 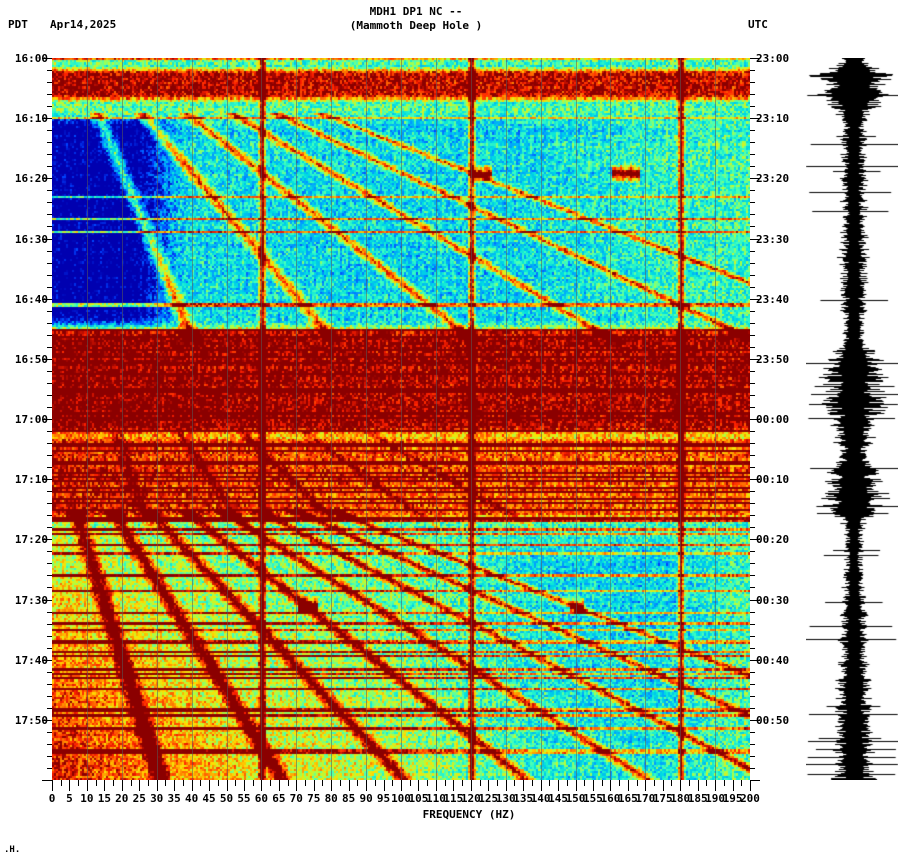 What do you see at coordinates (349, 798) in the screenshot?
I see `frequency-label-17: 85` at bounding box center [349, 798].